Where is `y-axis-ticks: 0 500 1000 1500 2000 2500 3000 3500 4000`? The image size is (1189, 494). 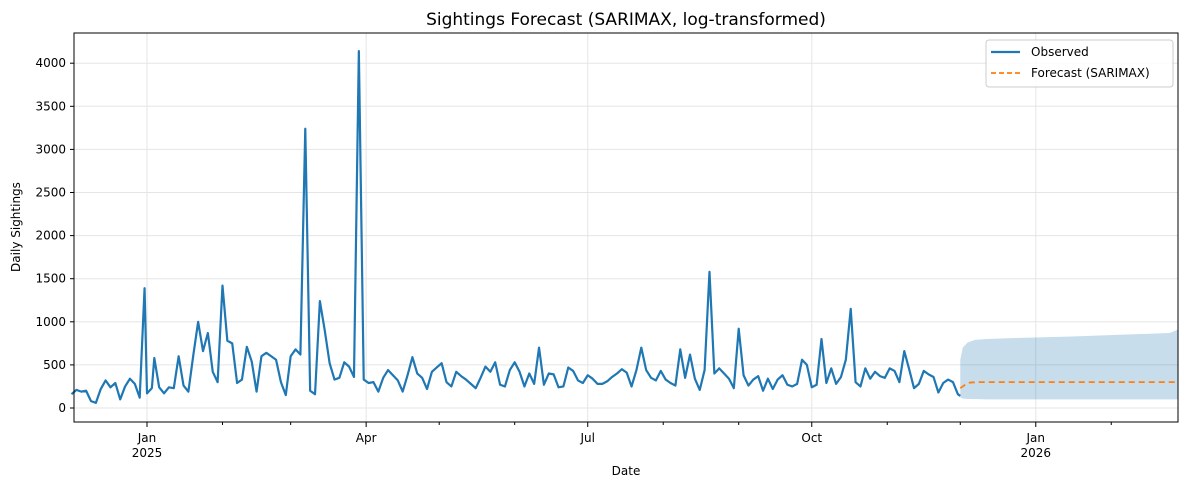
y-axis-ticks: 0 500 1000 1500 2000 2500 3000 3500 4000 is located at coordinates (54, 235).